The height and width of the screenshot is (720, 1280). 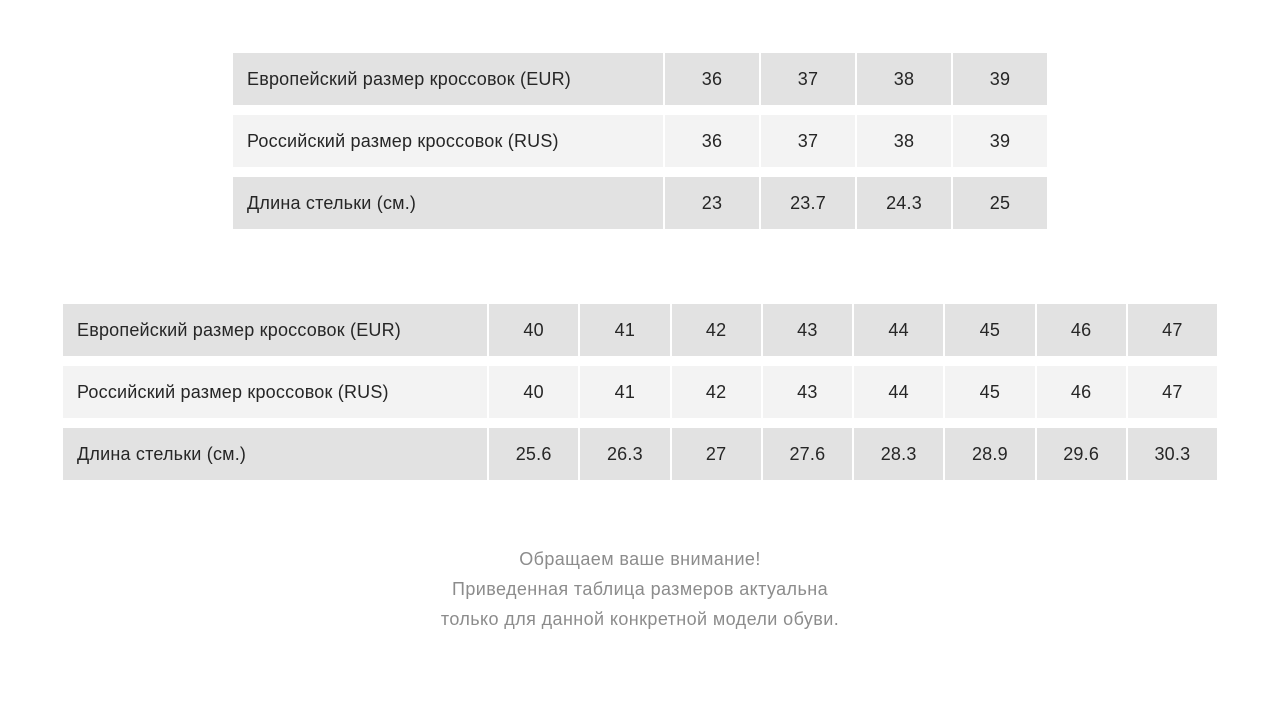 I want to click on value-cell: 29.6, so click(x=1081, y=454).